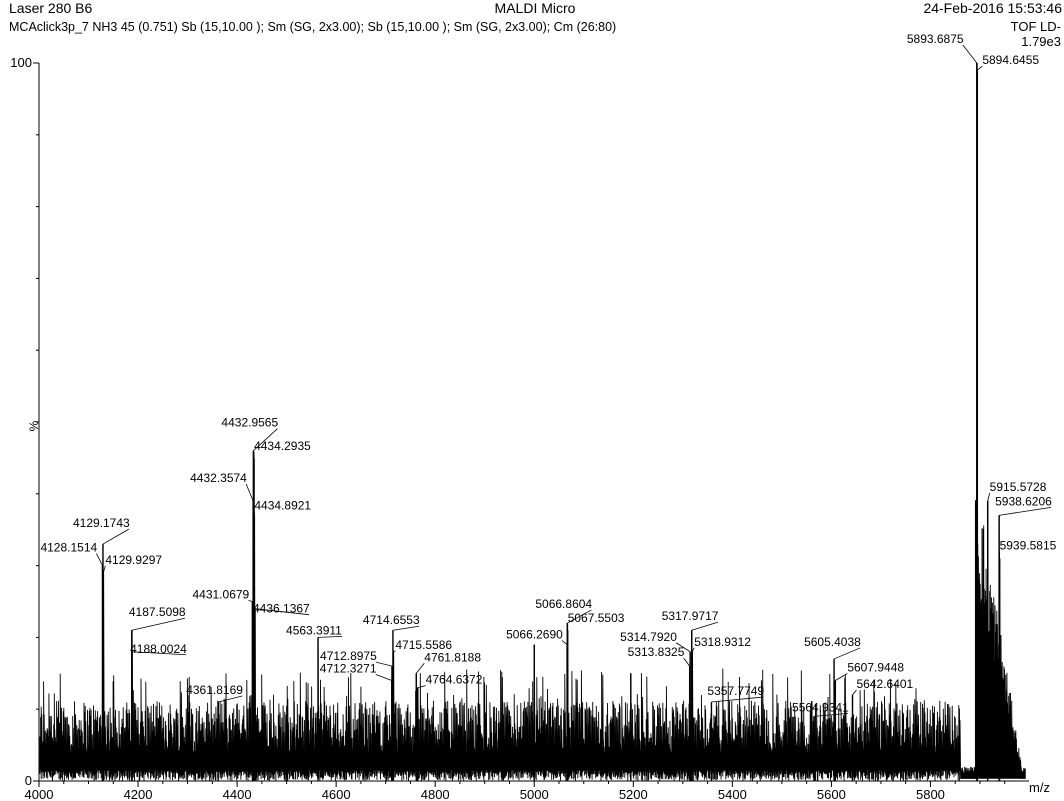 This screenshot has width=1064, height=801. I want to click on y-axis-label: %, so click(34, 425).